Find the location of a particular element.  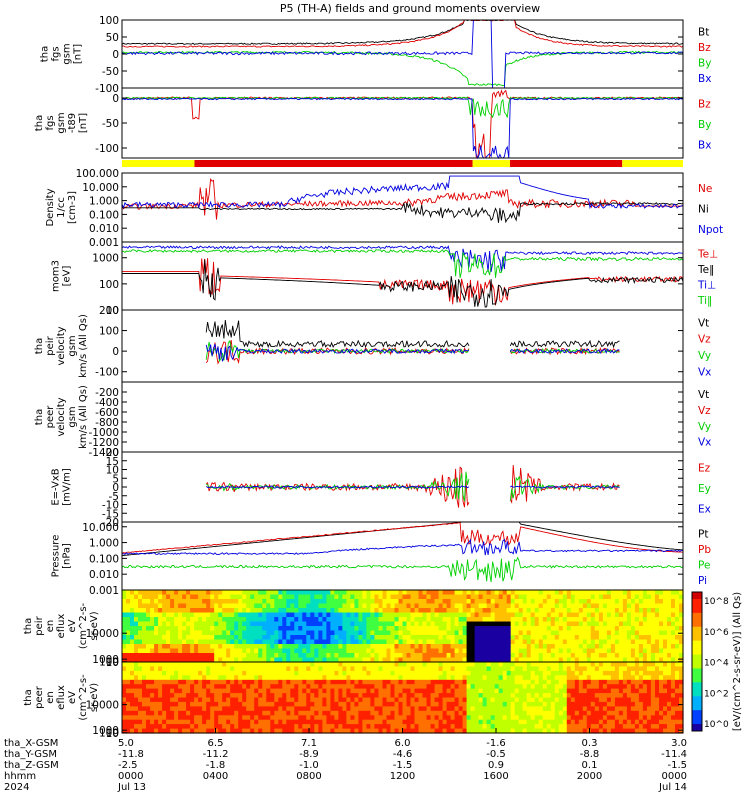

legend-Pb: Pb is located at coordinates (704, 550).